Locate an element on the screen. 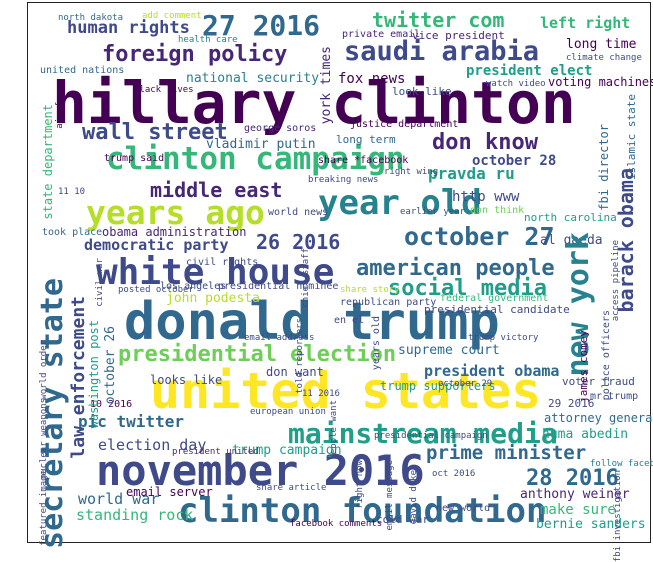  word-white-house: white house is located at coordinates (215, 272).